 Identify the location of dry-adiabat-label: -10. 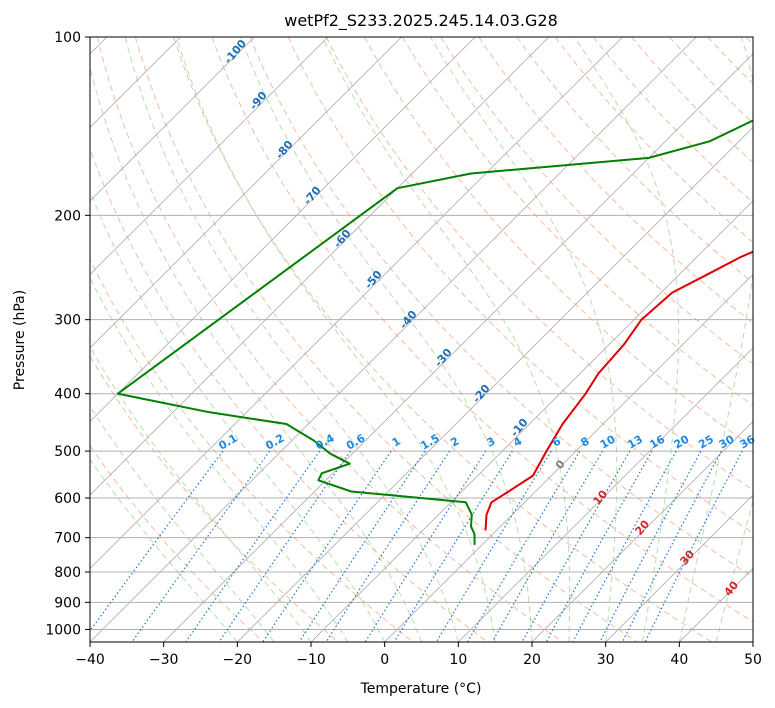
(519, 428).